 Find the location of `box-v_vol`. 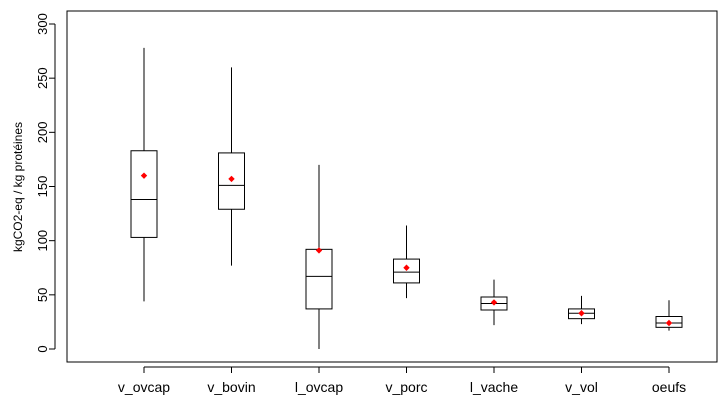

box-v_vol is located at coordinates (581, 310).